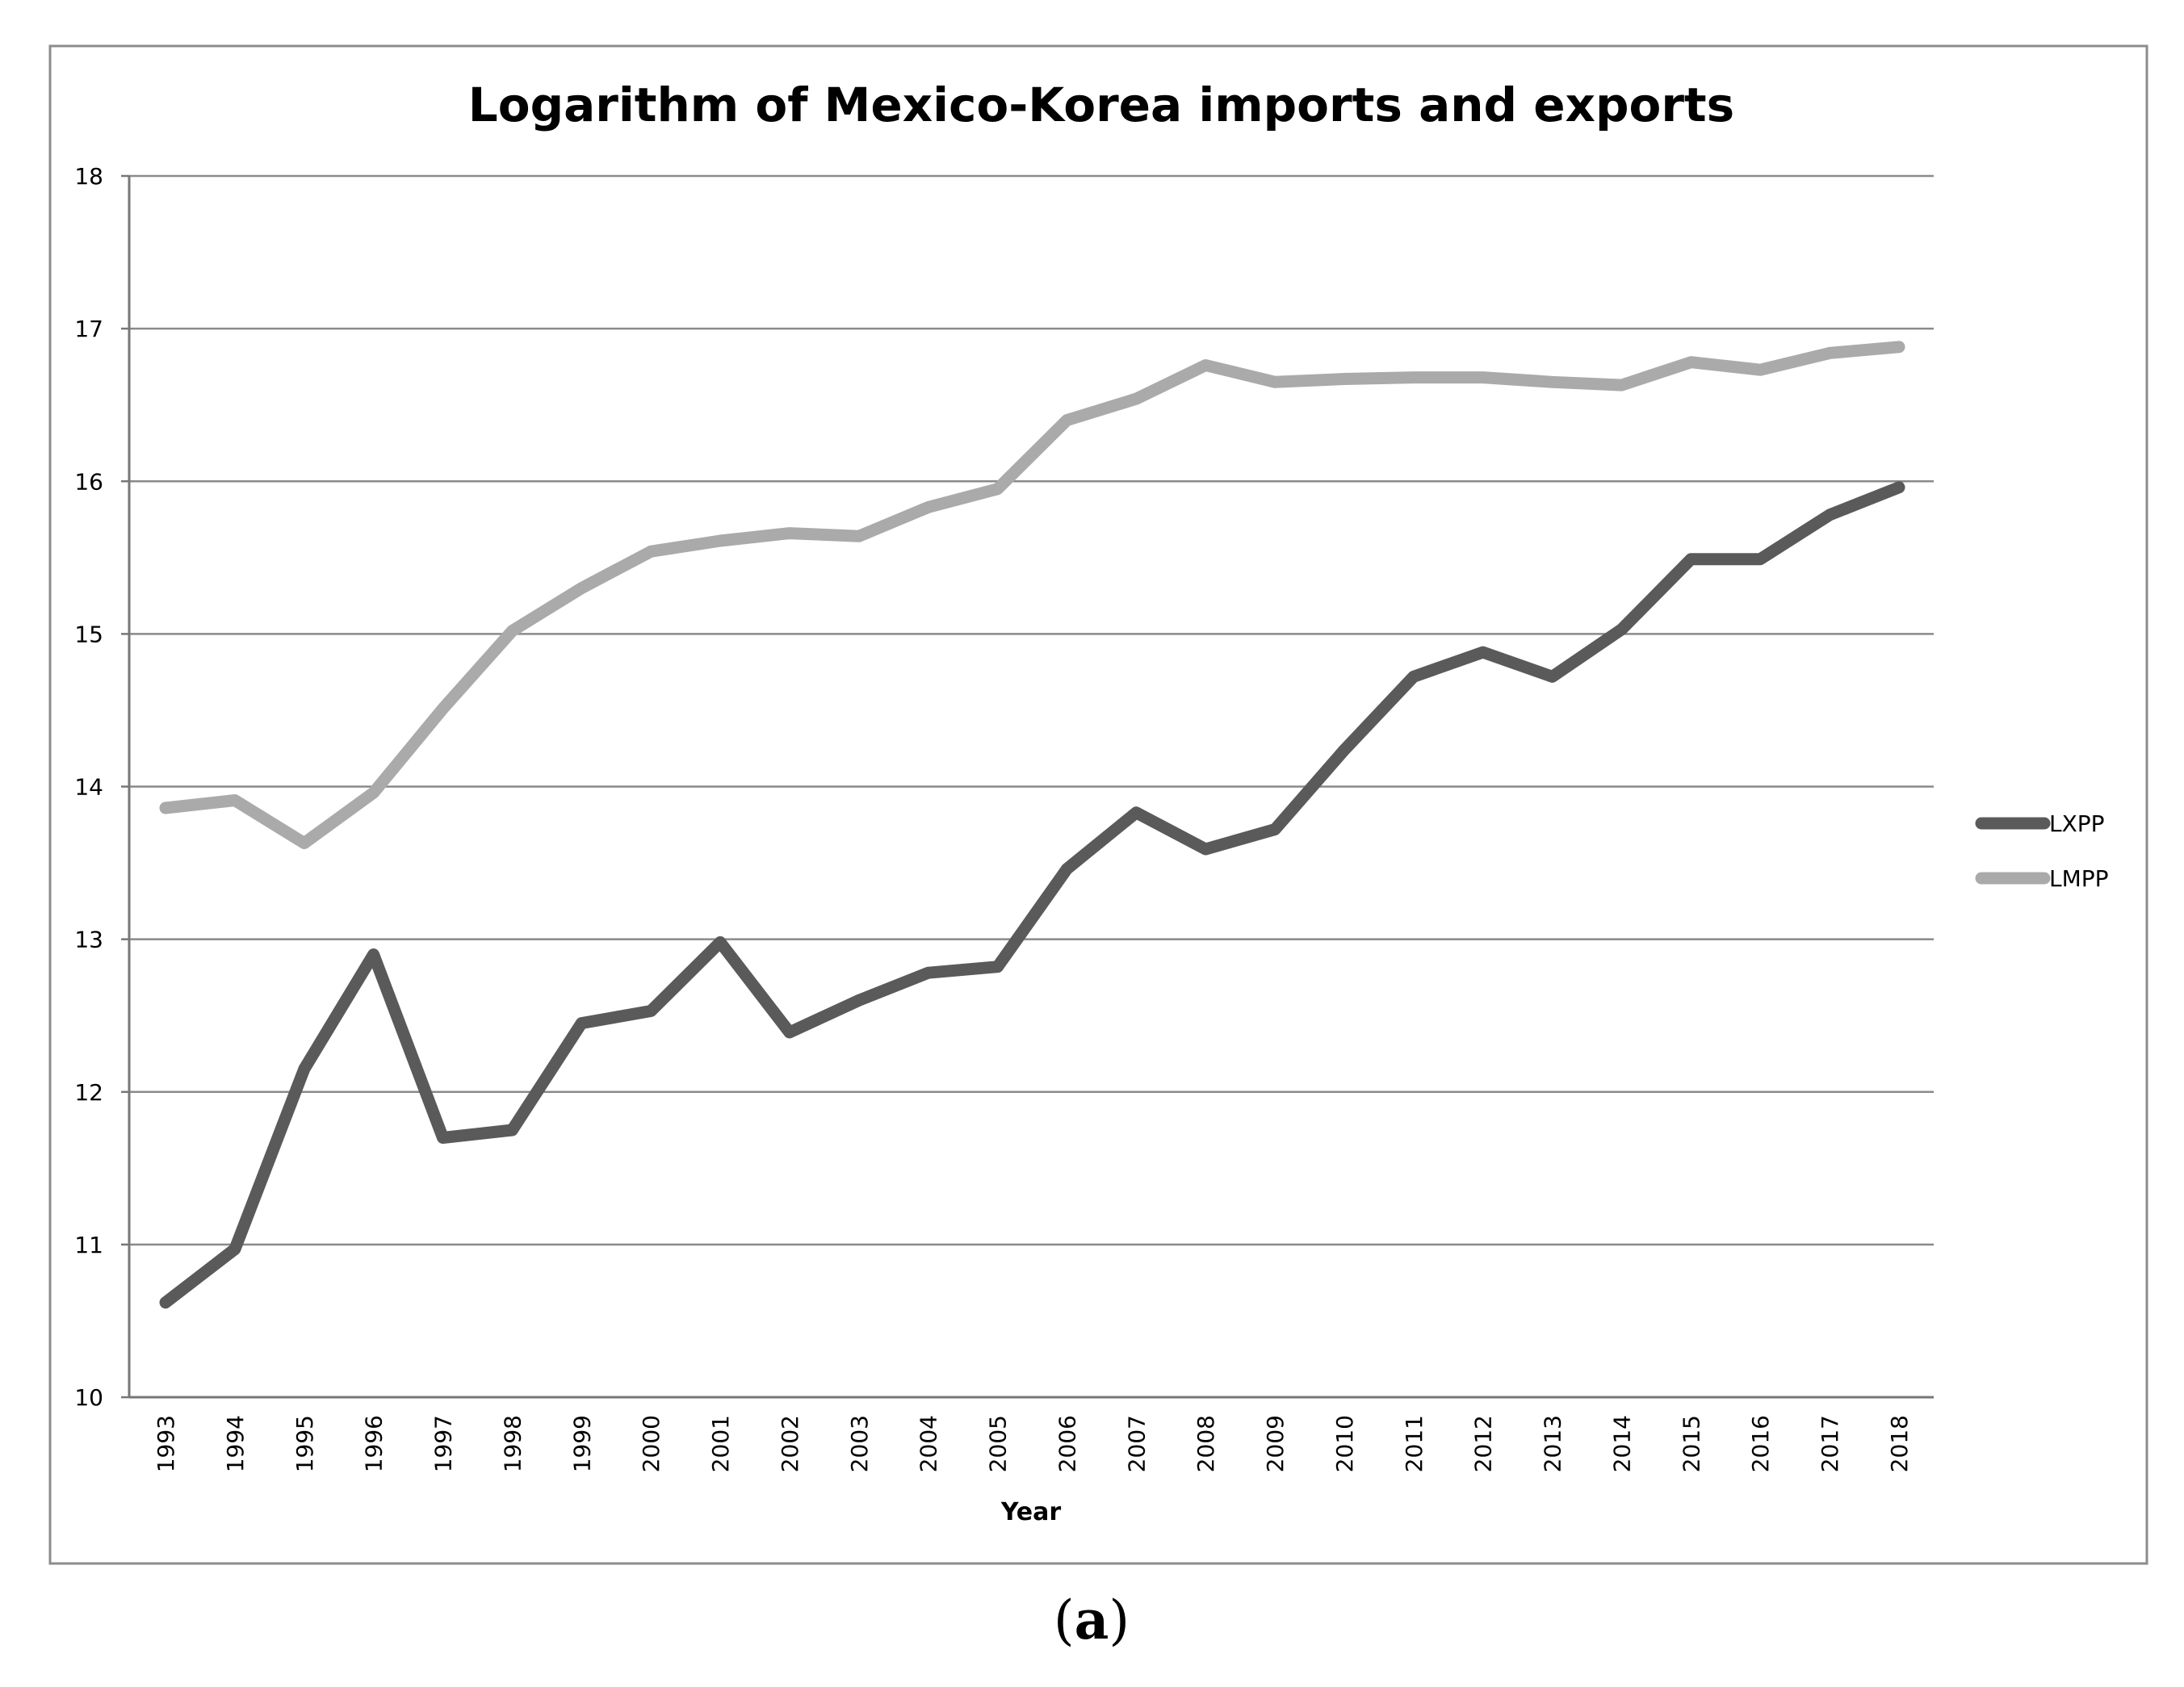 Image resolution: width=2184 pixels, height=1687 pixels. What do you see at coordinates (1031, 1512) in the screenshot?
I see `x-axis-title: Year` at bounding box center [1031, 1512].